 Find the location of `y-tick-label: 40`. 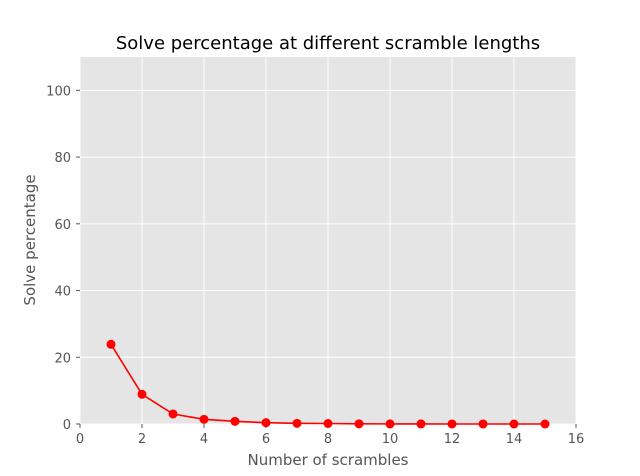

y-tick-label: 40 is located at coordinates (62, 292).